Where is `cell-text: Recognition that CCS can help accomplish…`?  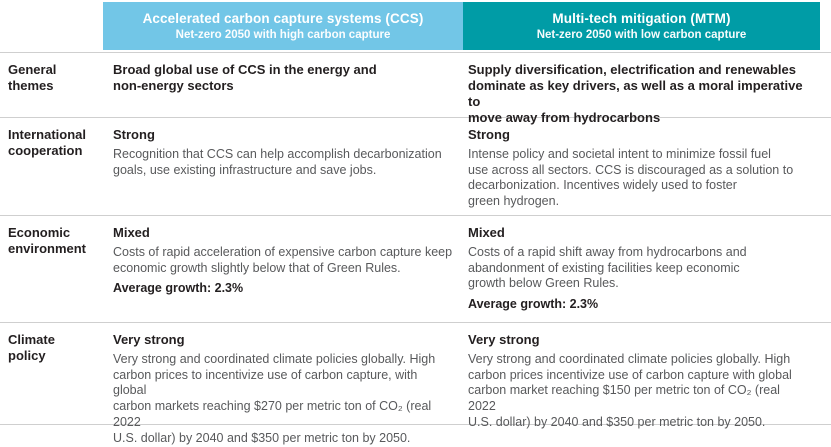
cell-text: Recognition that CCS can help accomplish… is located at coordinates (277, 161).